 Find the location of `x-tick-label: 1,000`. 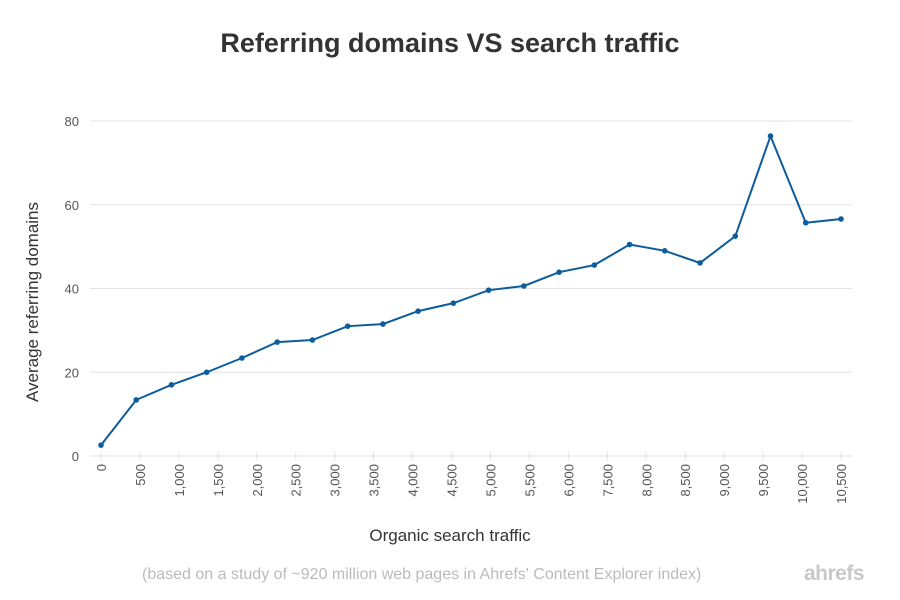

x-tick-label: 1,000 is located at coordinates (179, 480).